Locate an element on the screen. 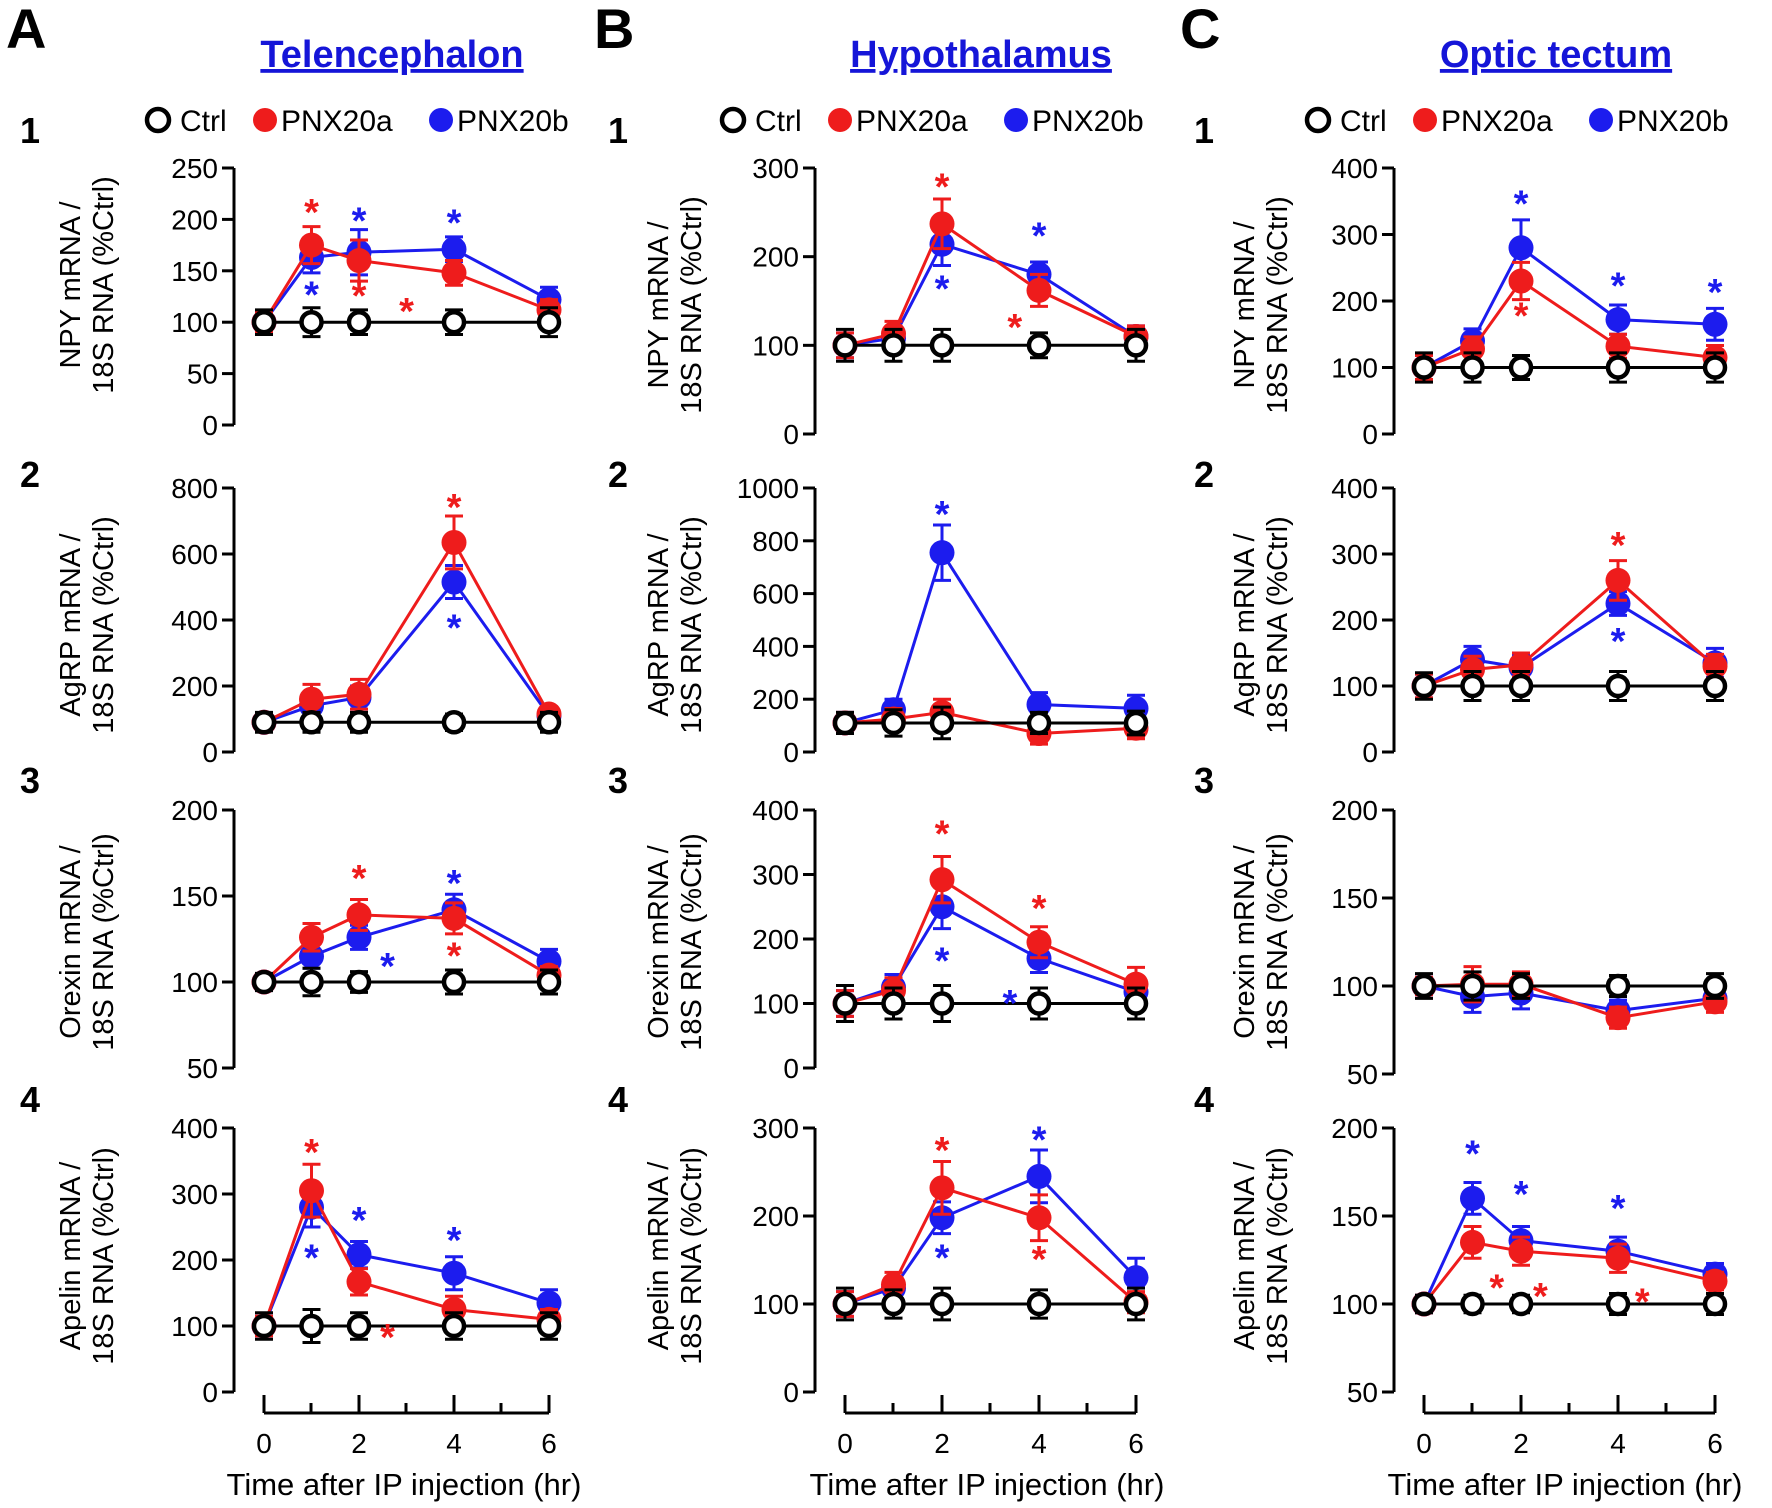  panel-c2-agrp: 0 100 200 300 400 * * is located at coordinates (1529, 620).